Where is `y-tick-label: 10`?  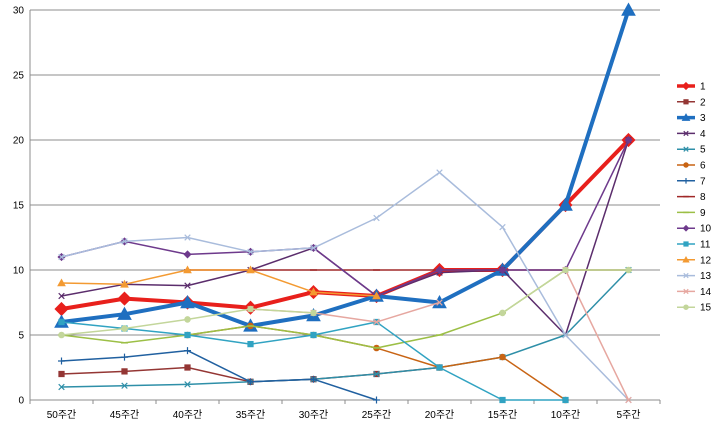
y-tick-label: 10 is located at coordinates (19, 271).